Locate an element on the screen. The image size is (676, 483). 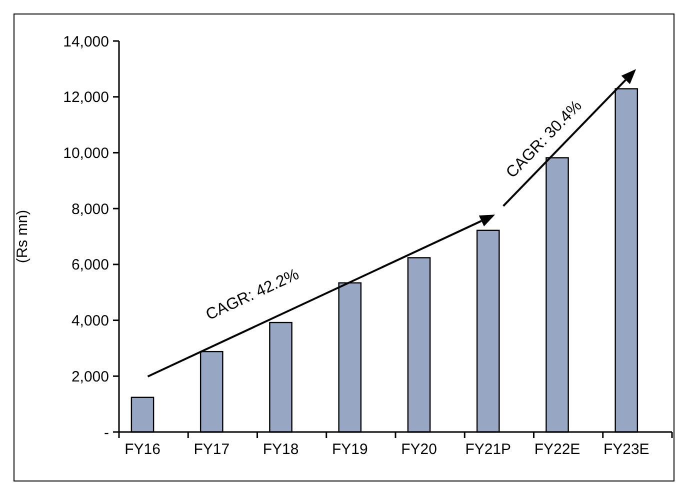
annotation: CAGR: 42.2% is located at coordinates (252, 295).